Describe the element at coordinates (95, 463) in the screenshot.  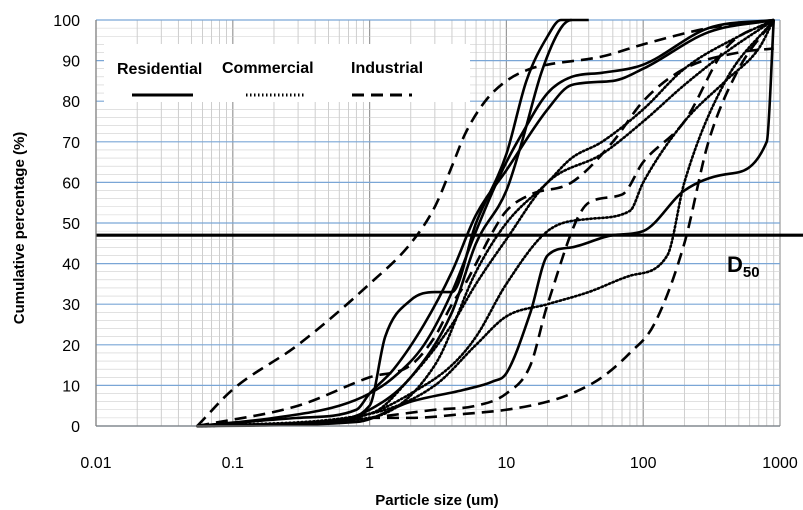
I see `x-tick-label: 0.01` at that location.